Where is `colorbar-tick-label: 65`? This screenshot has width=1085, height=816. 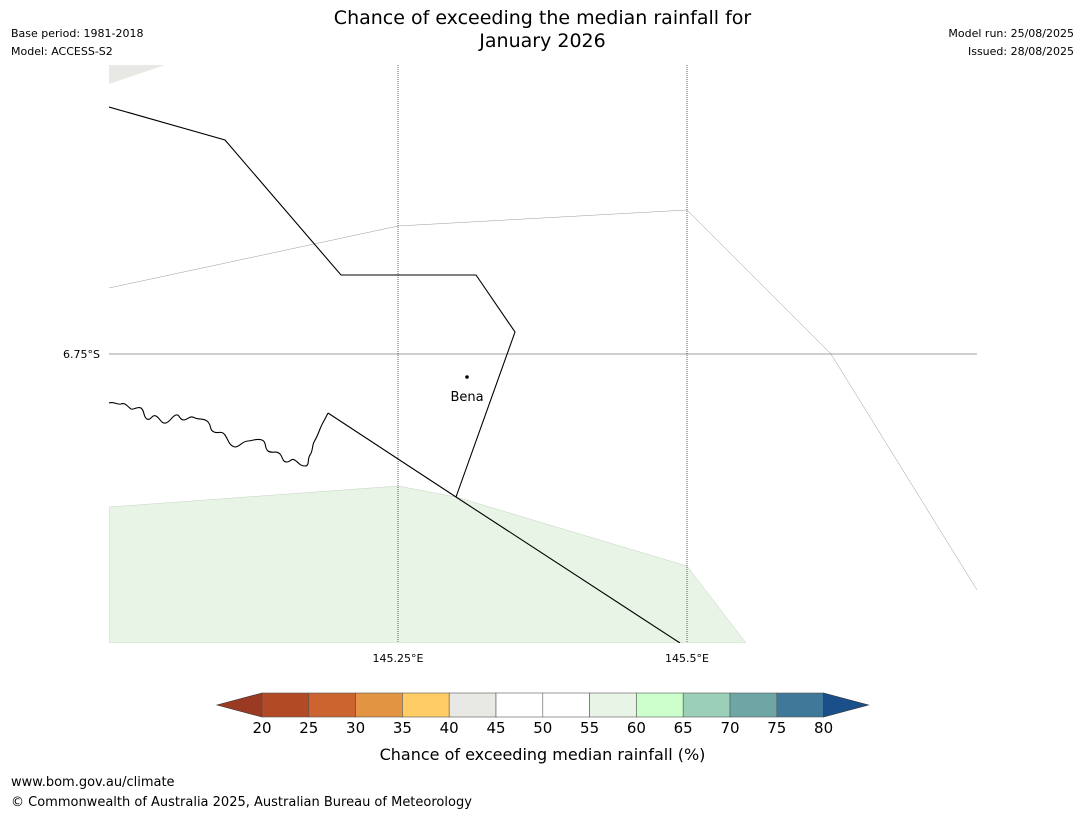 colorbar-tick-label: 65 is located at coordinates (683, 728).